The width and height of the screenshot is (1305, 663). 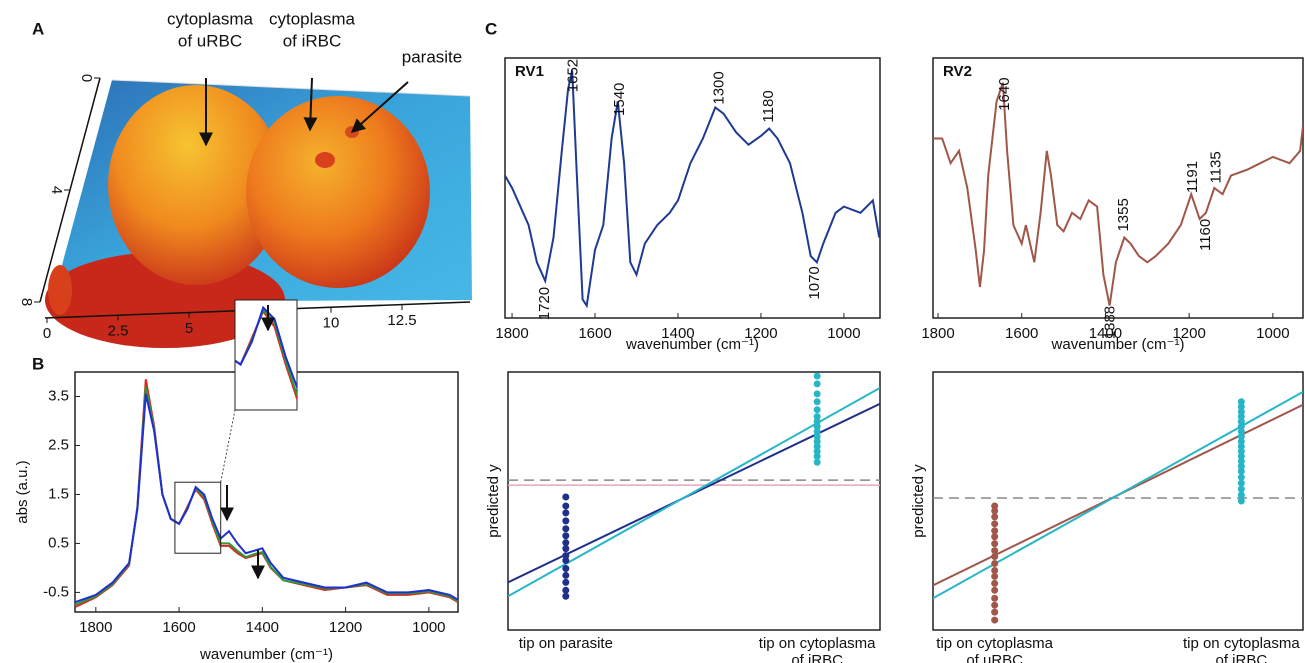 I want to click on y-tick-label: 0, so click(x=86, y=78).